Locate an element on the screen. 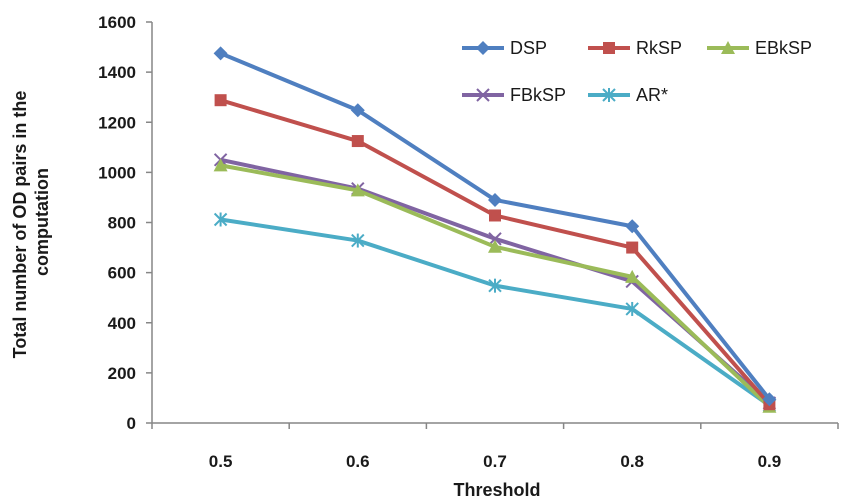 This screenshot has height=502, width=845. y-tick-label: 400 is located at coordinates (122, 323).